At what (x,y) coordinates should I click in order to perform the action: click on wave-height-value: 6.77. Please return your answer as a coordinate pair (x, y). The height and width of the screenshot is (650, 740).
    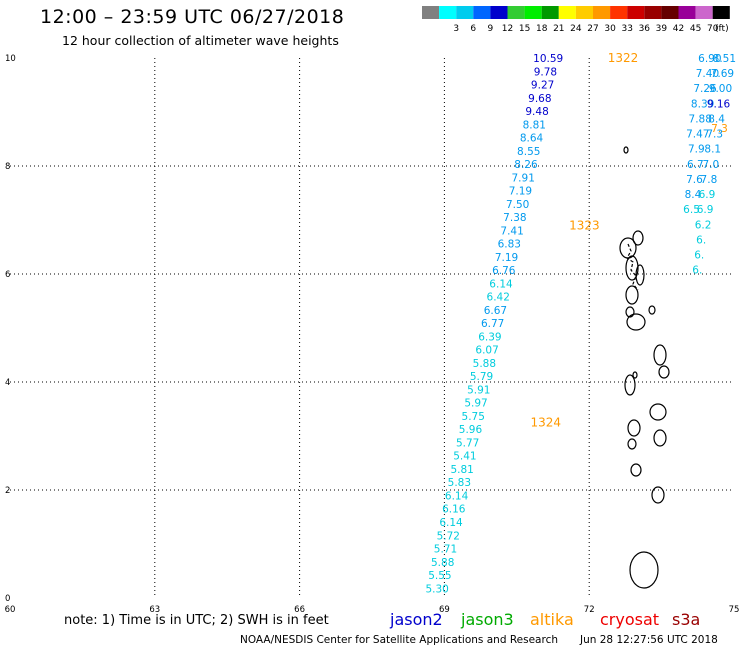
    Looking at the image, I should click on (492, 324).